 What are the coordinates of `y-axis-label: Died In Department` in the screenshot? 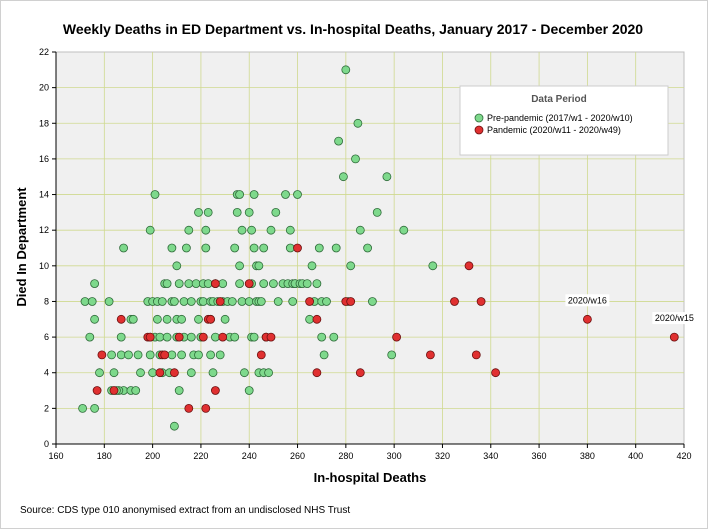 It's located at (21, 247).